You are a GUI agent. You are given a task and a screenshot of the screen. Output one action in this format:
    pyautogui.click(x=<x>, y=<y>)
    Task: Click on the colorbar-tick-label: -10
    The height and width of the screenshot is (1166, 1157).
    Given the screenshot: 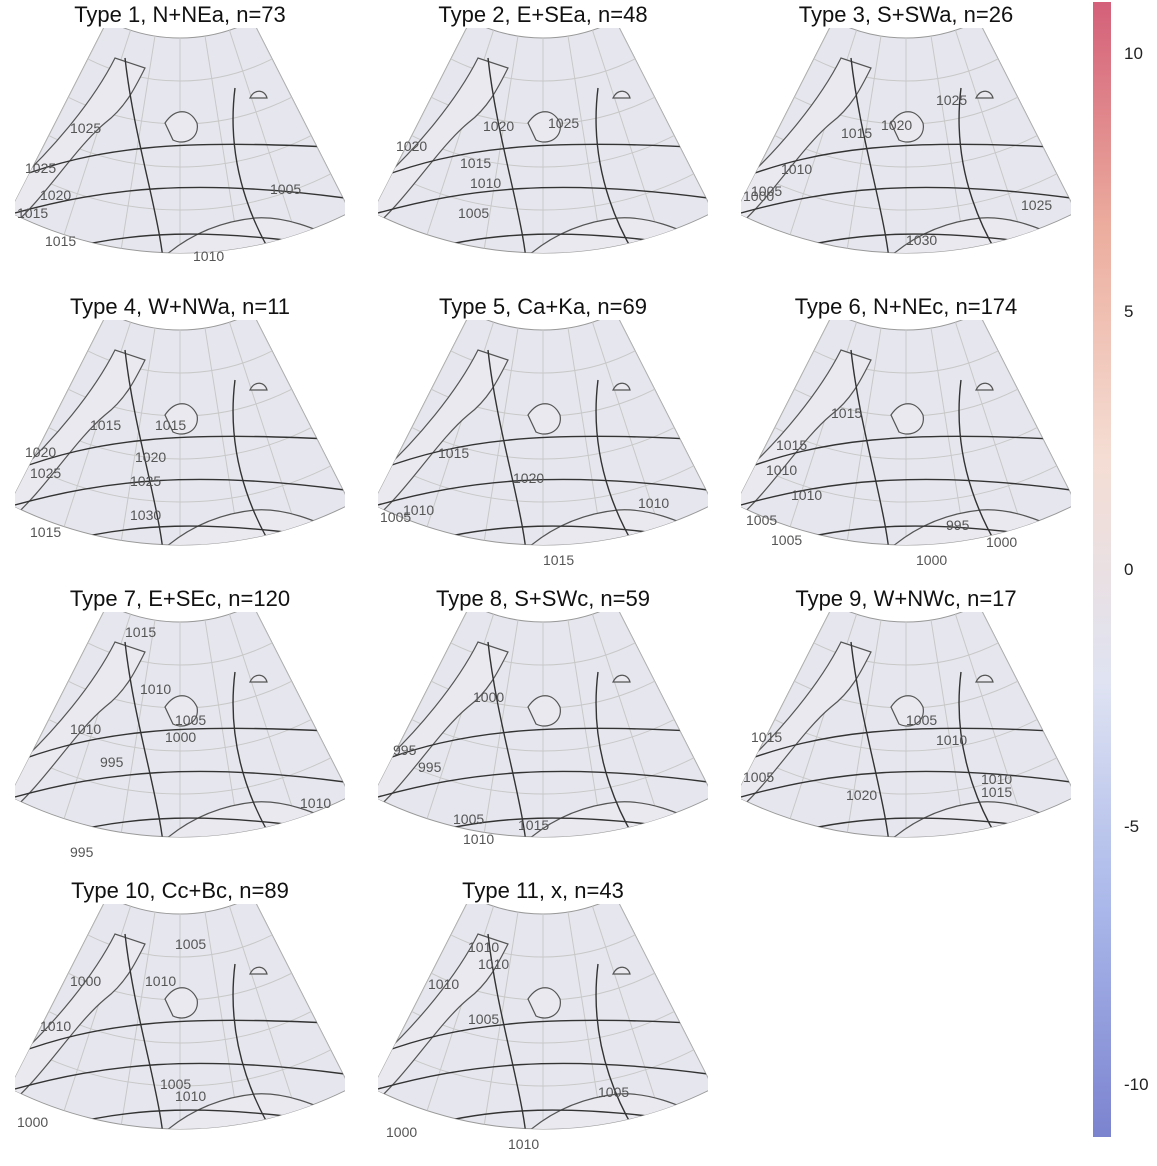 What is the action you would take?
    pyautogui.click(x=1136, y=1085)
    